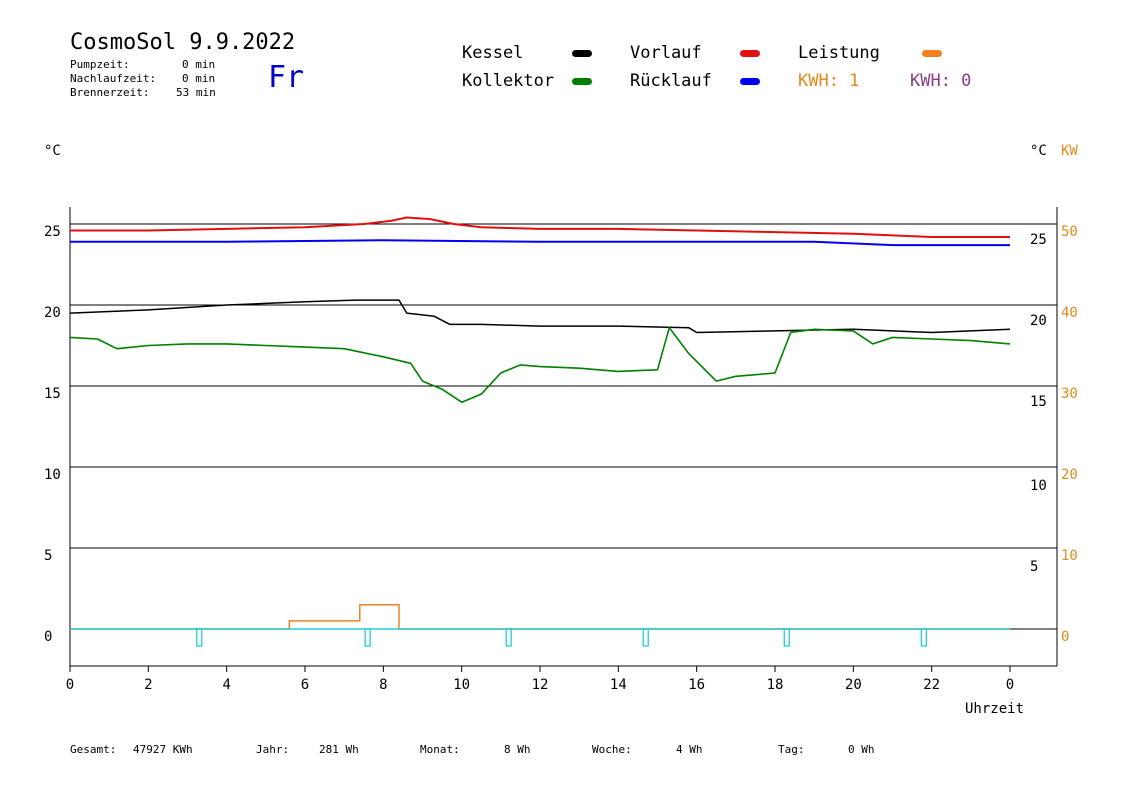  I want to click on y-tick-right-c-5: 5, so click(1034, 567).